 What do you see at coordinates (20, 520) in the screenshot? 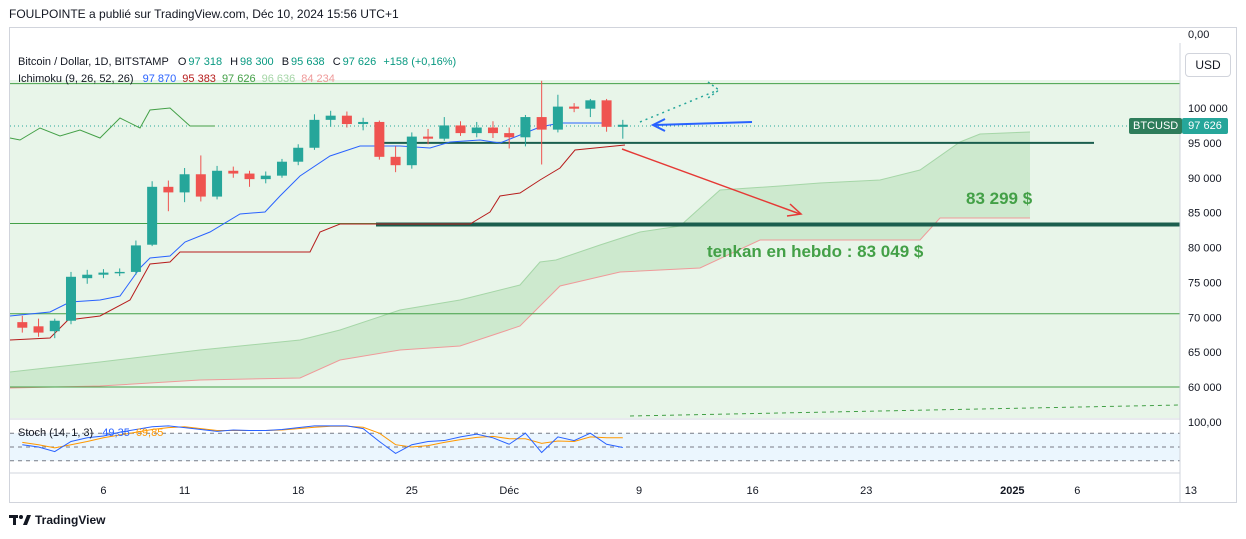
I see `tradingview-logo-icon` at bounding box center [20, 520].